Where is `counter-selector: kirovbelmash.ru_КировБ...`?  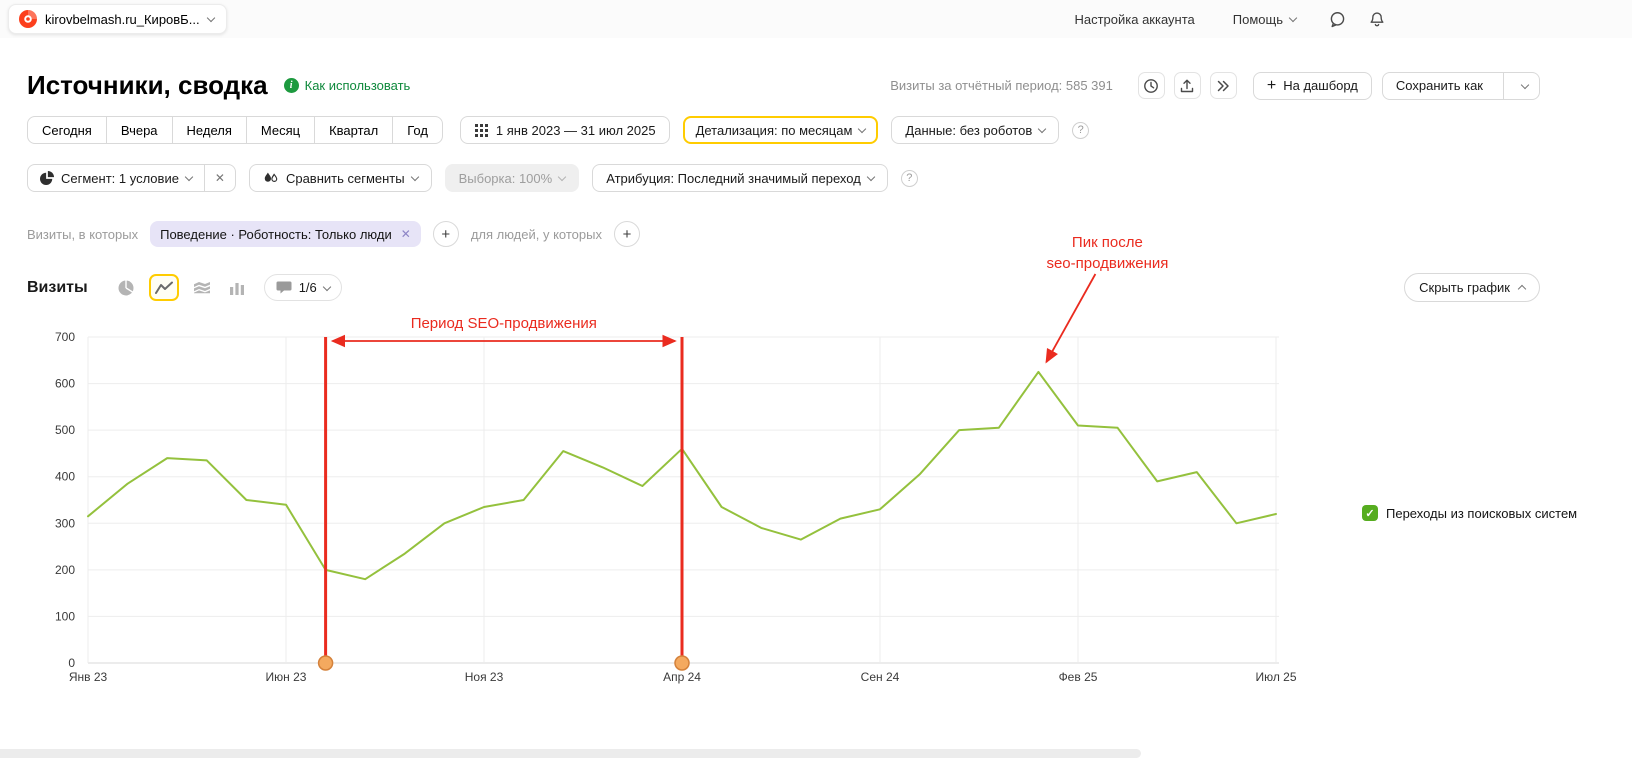 counter-selector: kirovbelmash.ru_КировБ... is located at coordinates (117, 19).